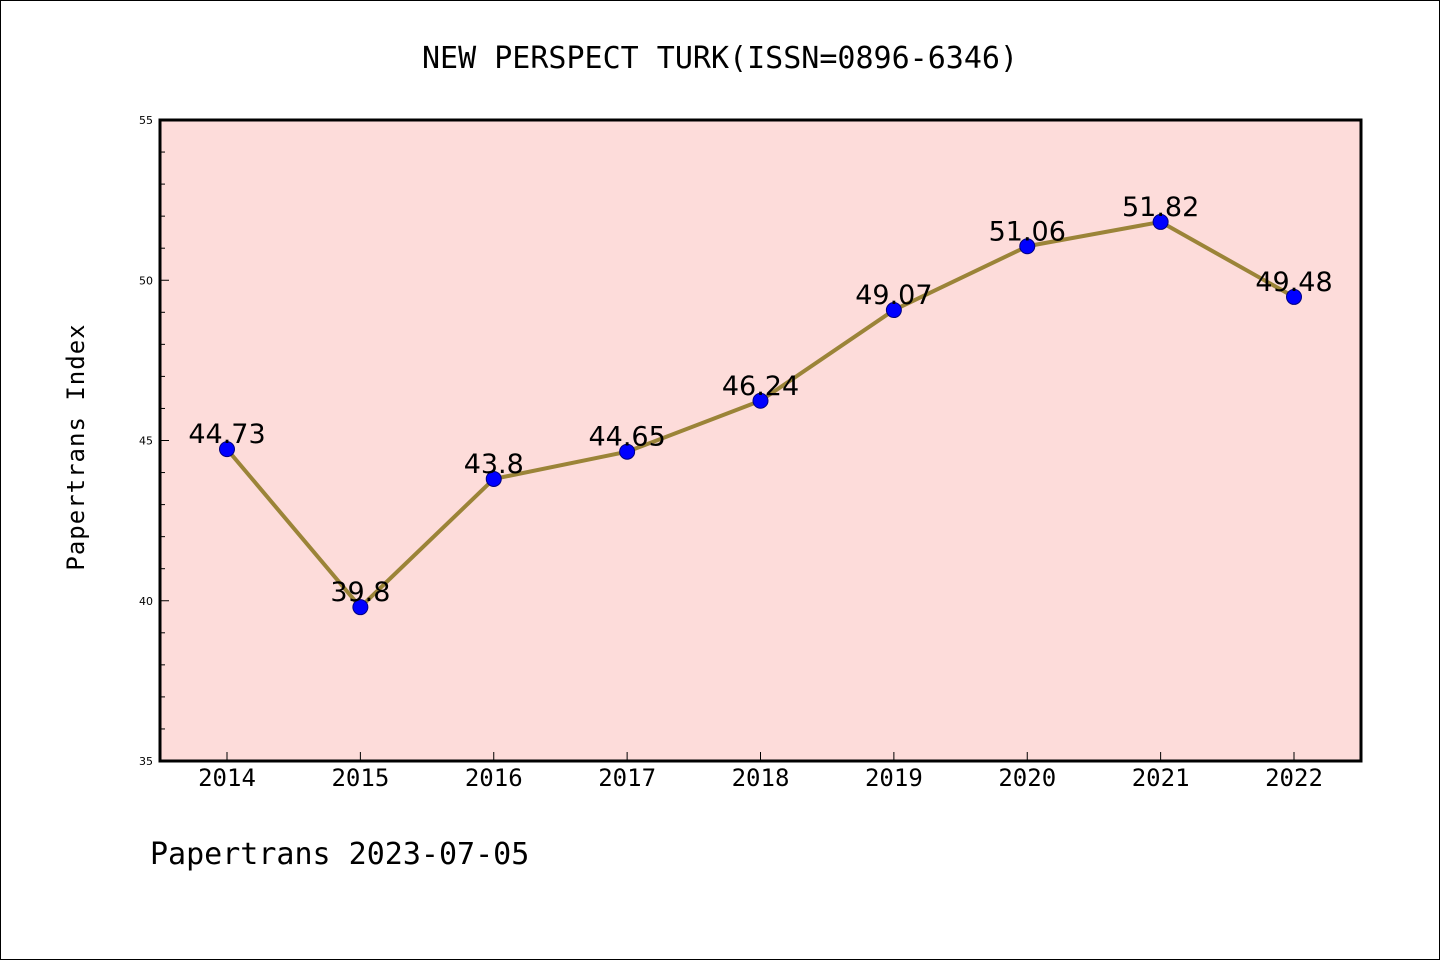  What do you see at coordinates (893, 295) in the screenshot?
I see `data-label-2019: 49.07` at bounding box center [893, 295].